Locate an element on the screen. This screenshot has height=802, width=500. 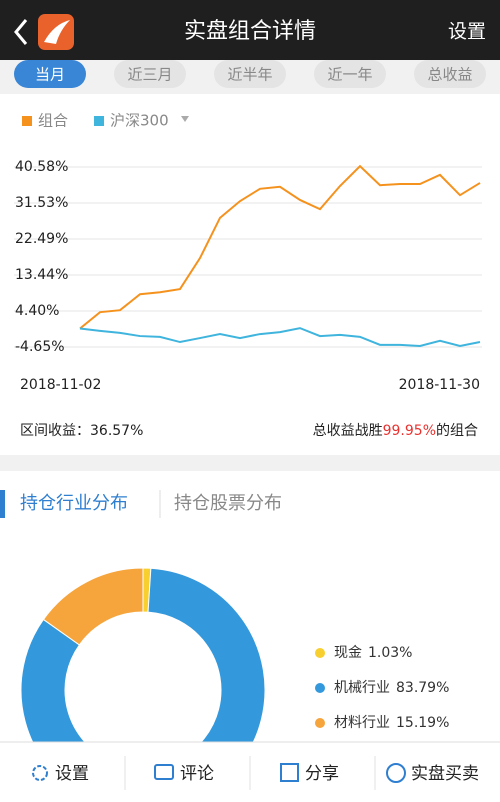
x-tick-label: 2018-11-30 is located at coordinates (439, 385).